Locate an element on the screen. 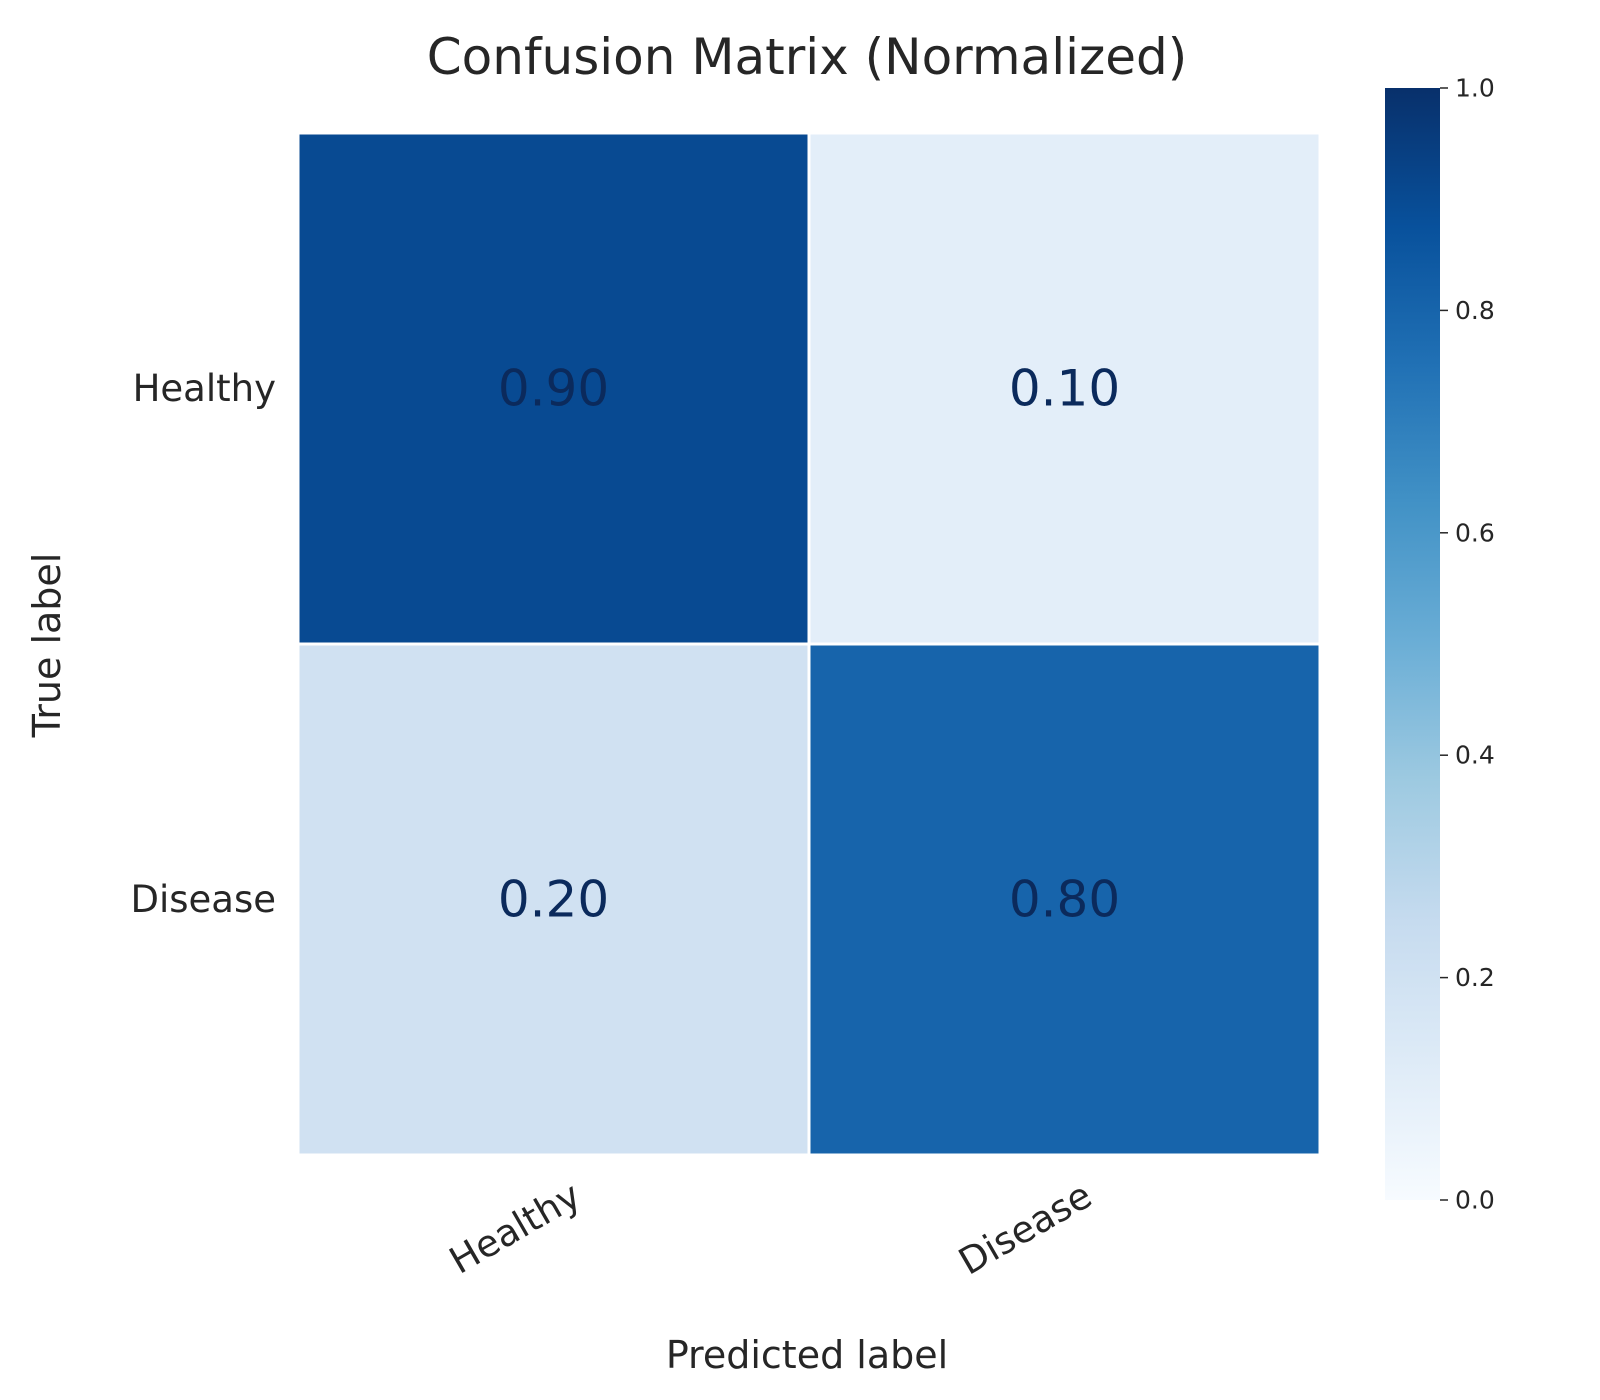 The width and height of the screenshot is (1600, 1400). colorbar-gradient is located at coordinates (1412, 644).